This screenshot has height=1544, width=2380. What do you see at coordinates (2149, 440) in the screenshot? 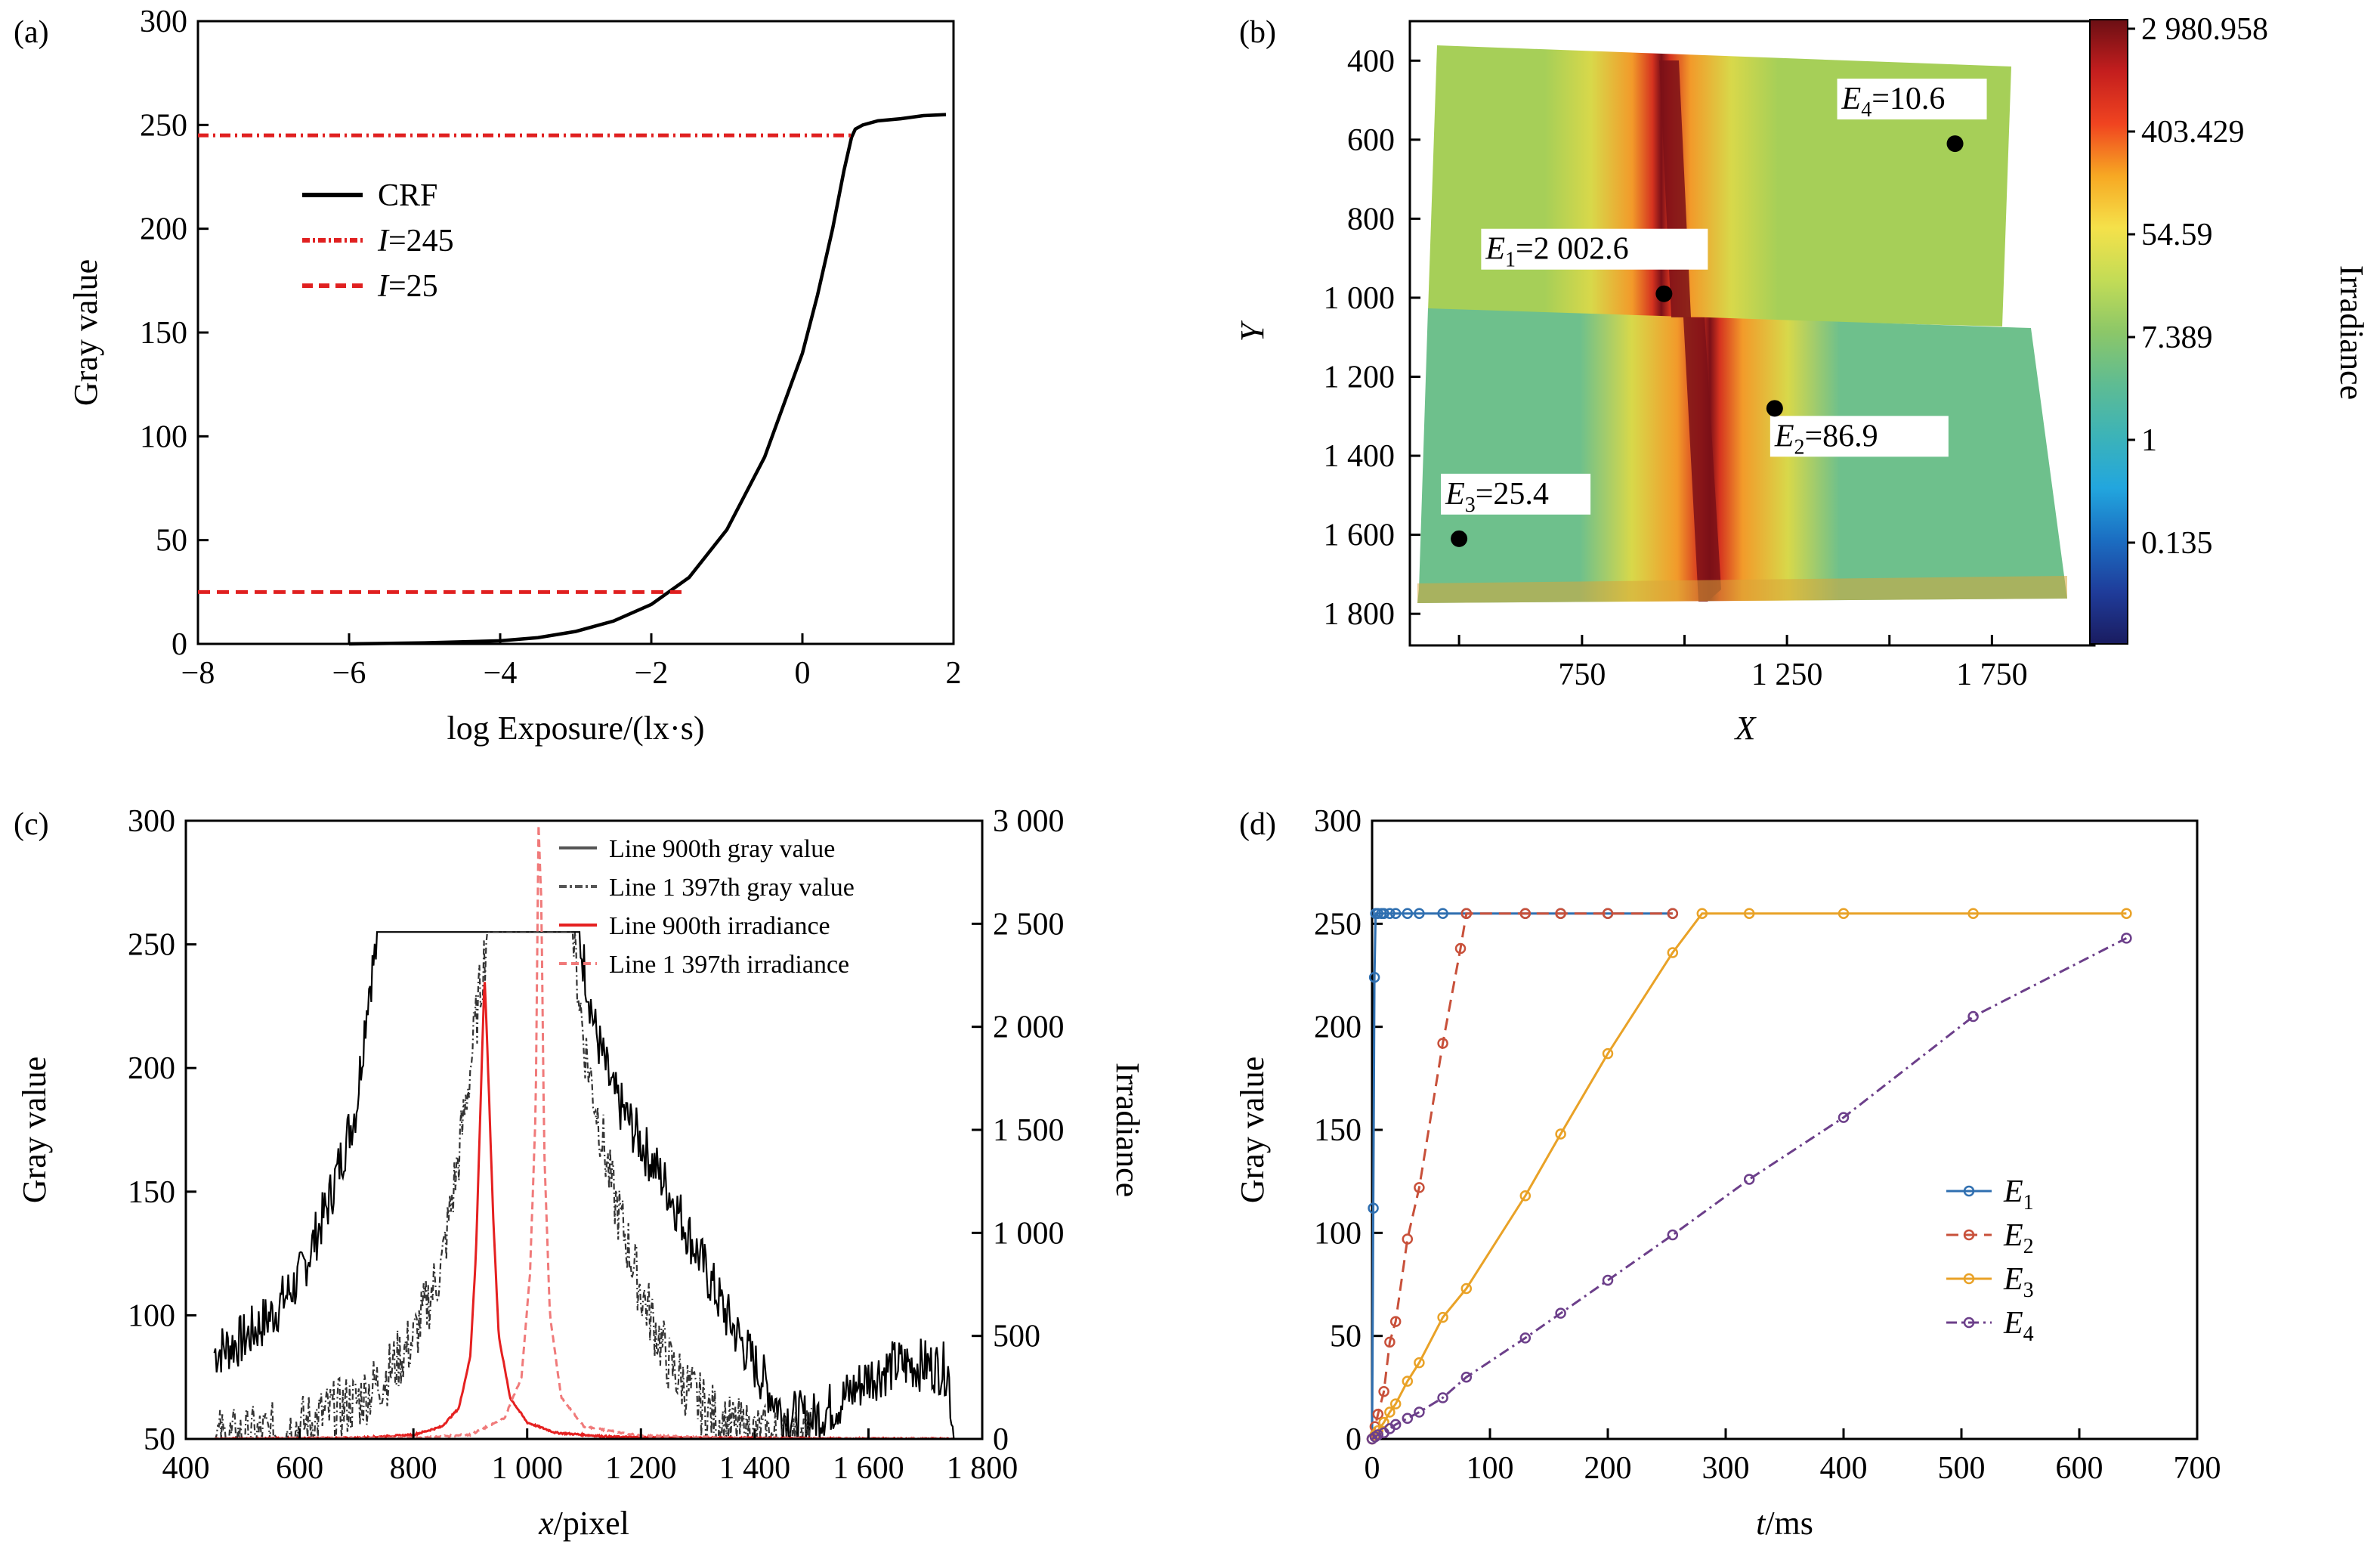
I see `colorbar-tick-label: 1` at bounding box center [2149, 440].